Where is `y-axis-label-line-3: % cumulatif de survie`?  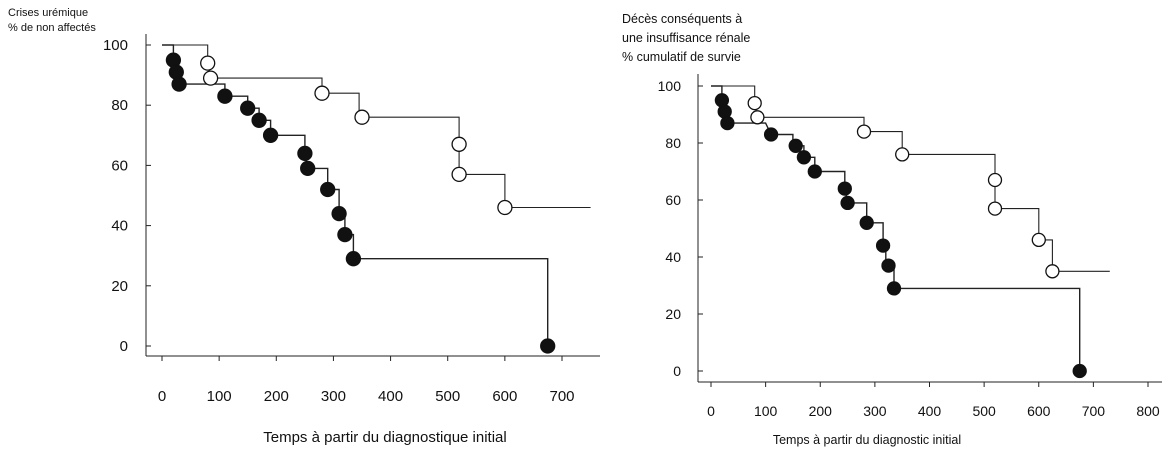 y-axis-label-line-3: % cumulatif de survie is located at coordinates (681, 57).